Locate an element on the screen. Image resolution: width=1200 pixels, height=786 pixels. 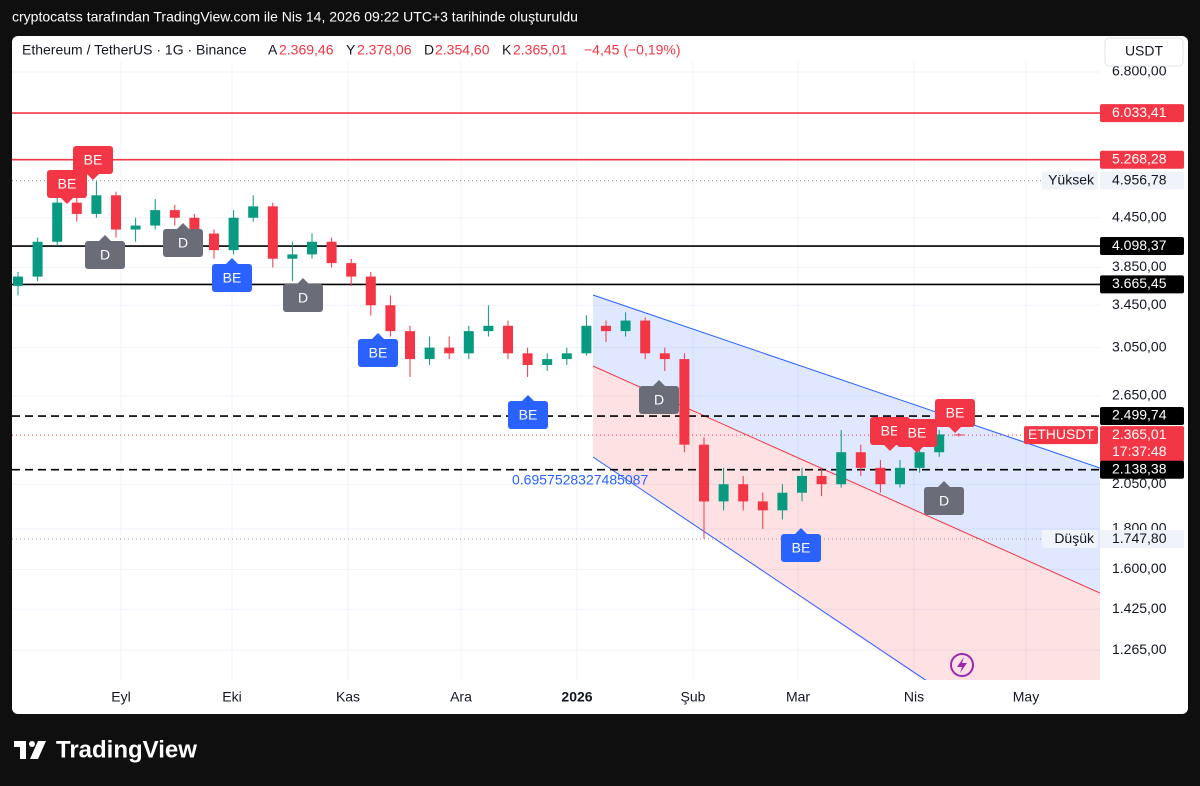
channel-line is located at coordinates (846, 381).